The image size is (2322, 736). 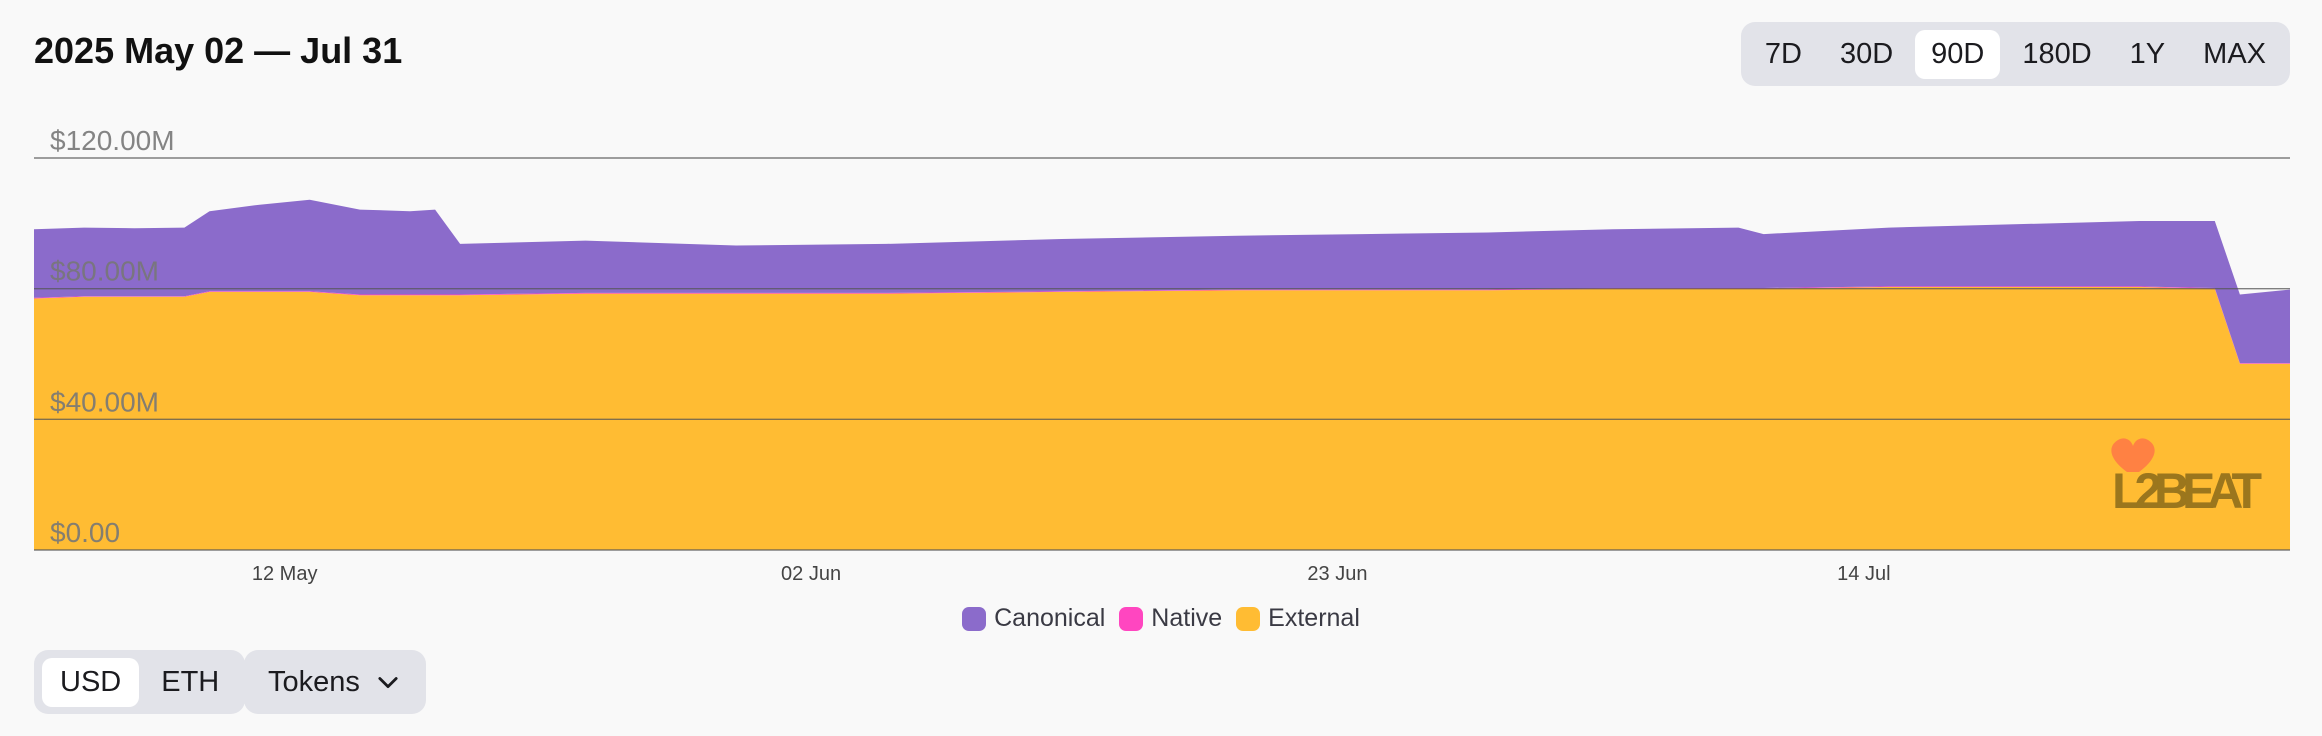 I want to click on legend-item-external: External, so click(x=1298, y=618).